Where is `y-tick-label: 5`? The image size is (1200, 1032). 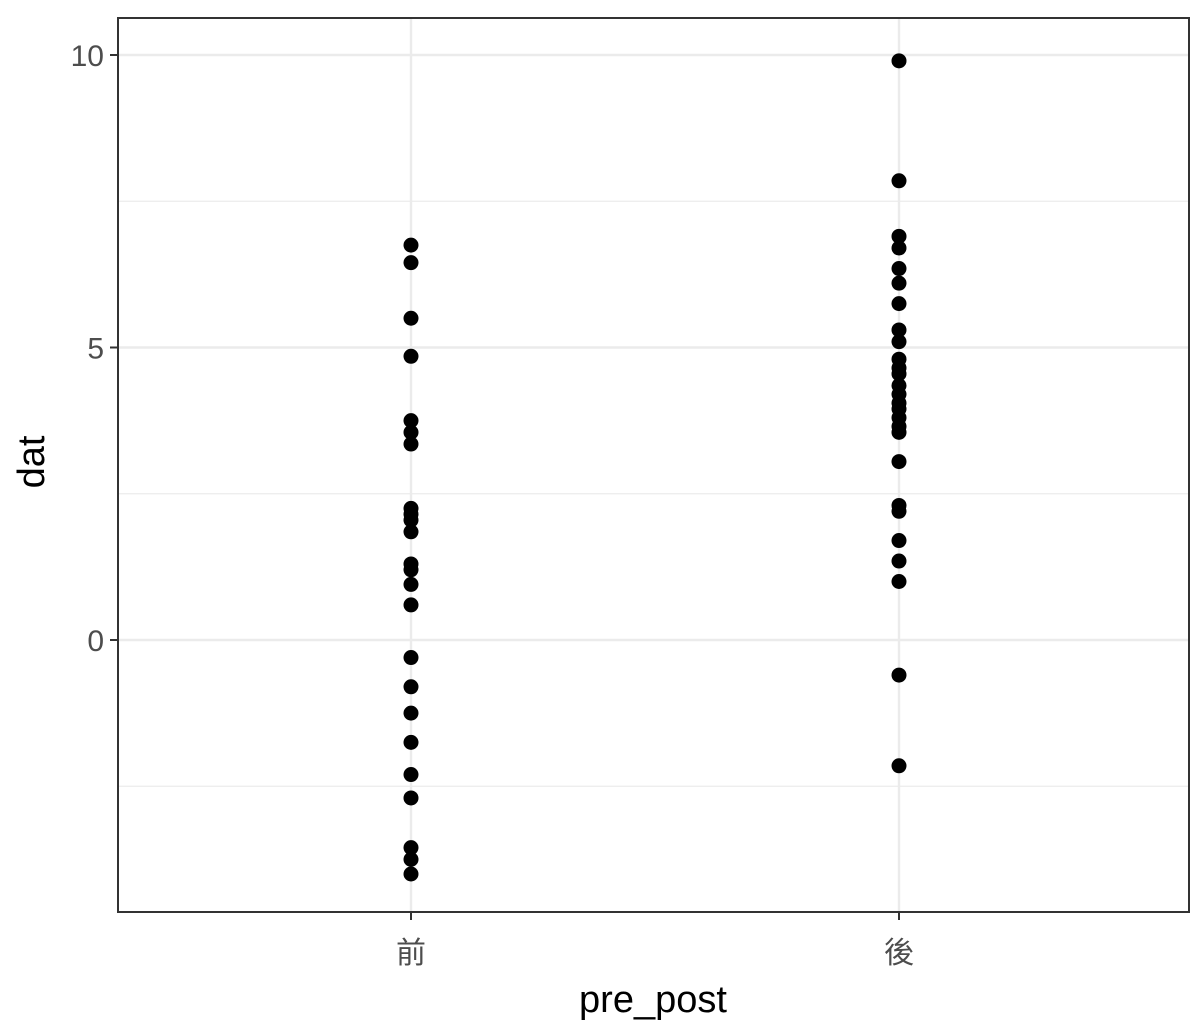
y-tick-label: 5 is located at coordinates (95, 349).